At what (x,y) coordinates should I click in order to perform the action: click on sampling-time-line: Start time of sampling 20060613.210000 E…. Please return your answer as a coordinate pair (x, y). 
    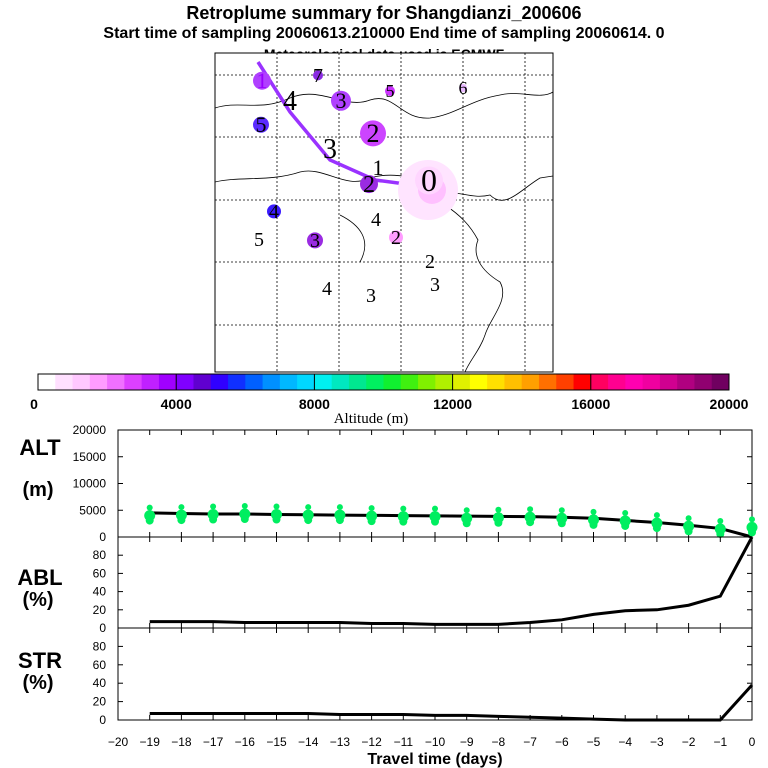
    Looking at the image, I should click on (384, 33).